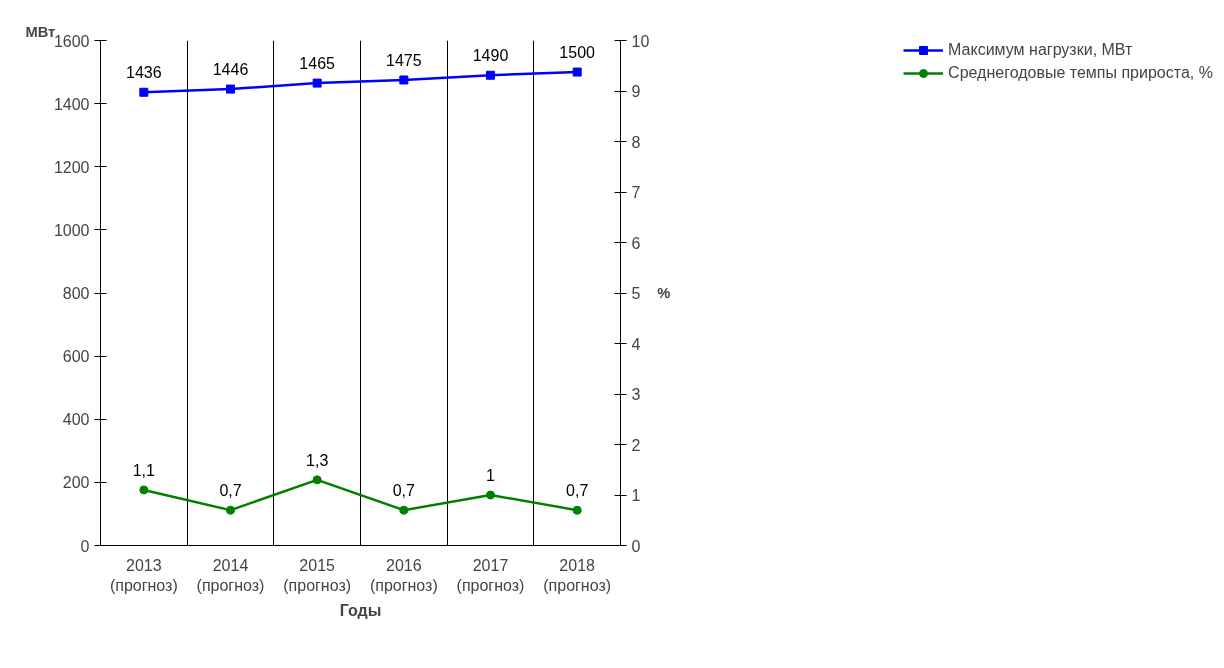 This screenshot has width=1224, height=668. I want to click on y-tick-label: 400, so click(76, 420).